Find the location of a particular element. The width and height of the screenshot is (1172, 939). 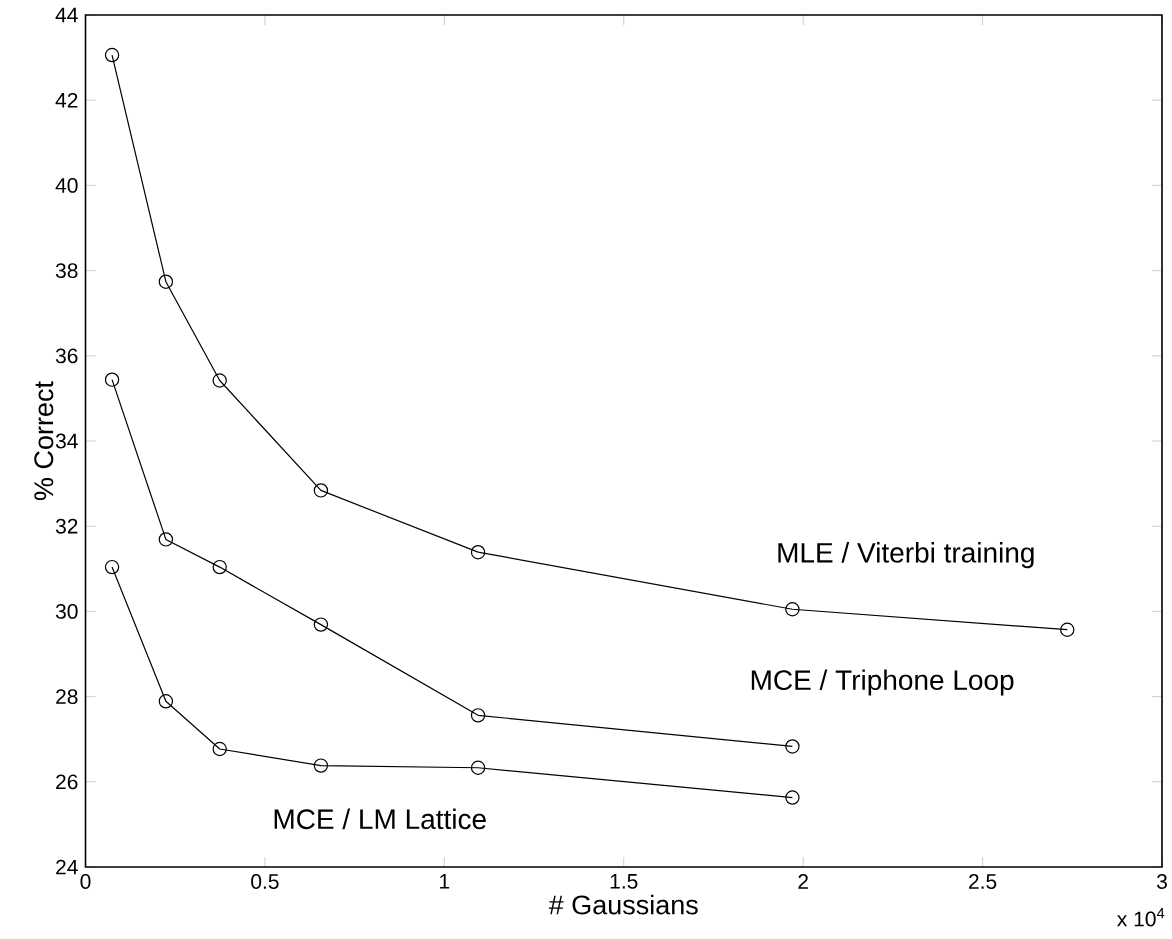

y-tick-label: 26 is located at coordinates (67, 782).